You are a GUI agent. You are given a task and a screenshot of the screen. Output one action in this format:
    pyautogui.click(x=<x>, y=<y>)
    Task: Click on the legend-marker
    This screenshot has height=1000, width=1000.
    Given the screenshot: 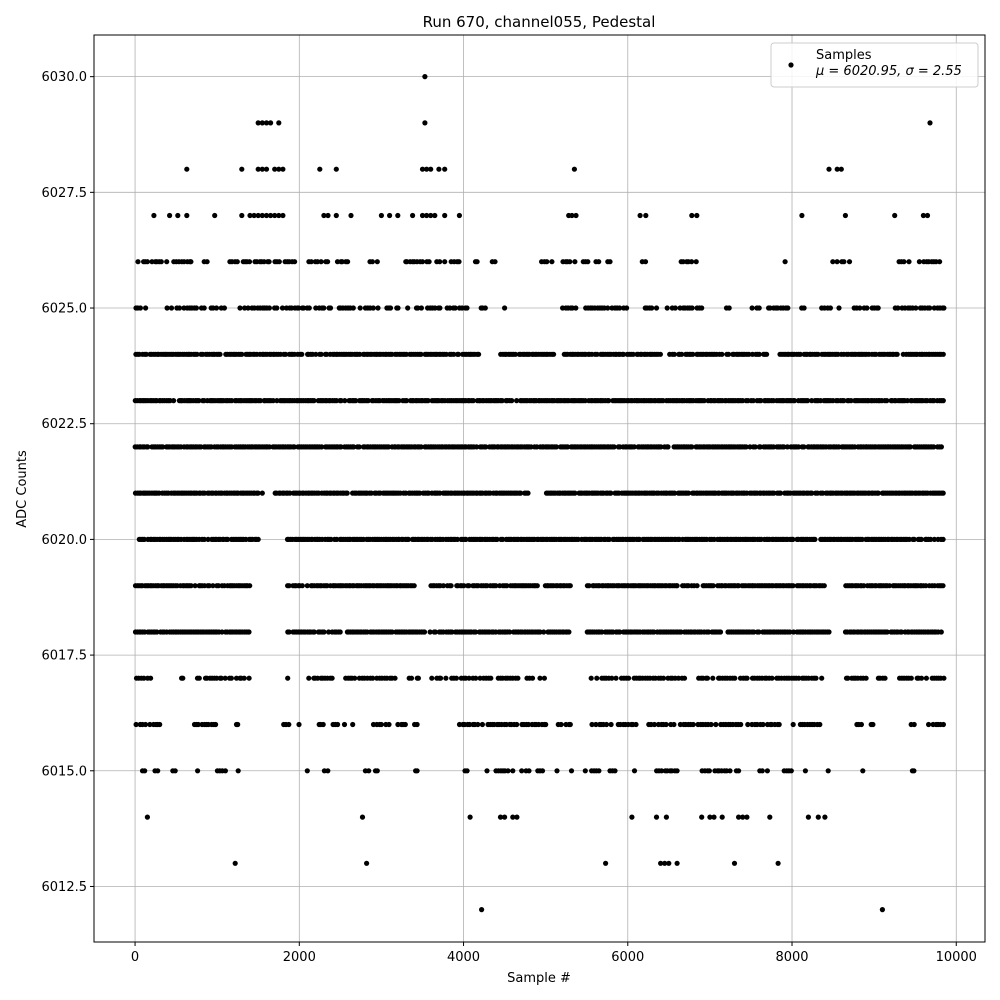 What is the action you would take?
    pyautogui.click(x=791, y=65)
    